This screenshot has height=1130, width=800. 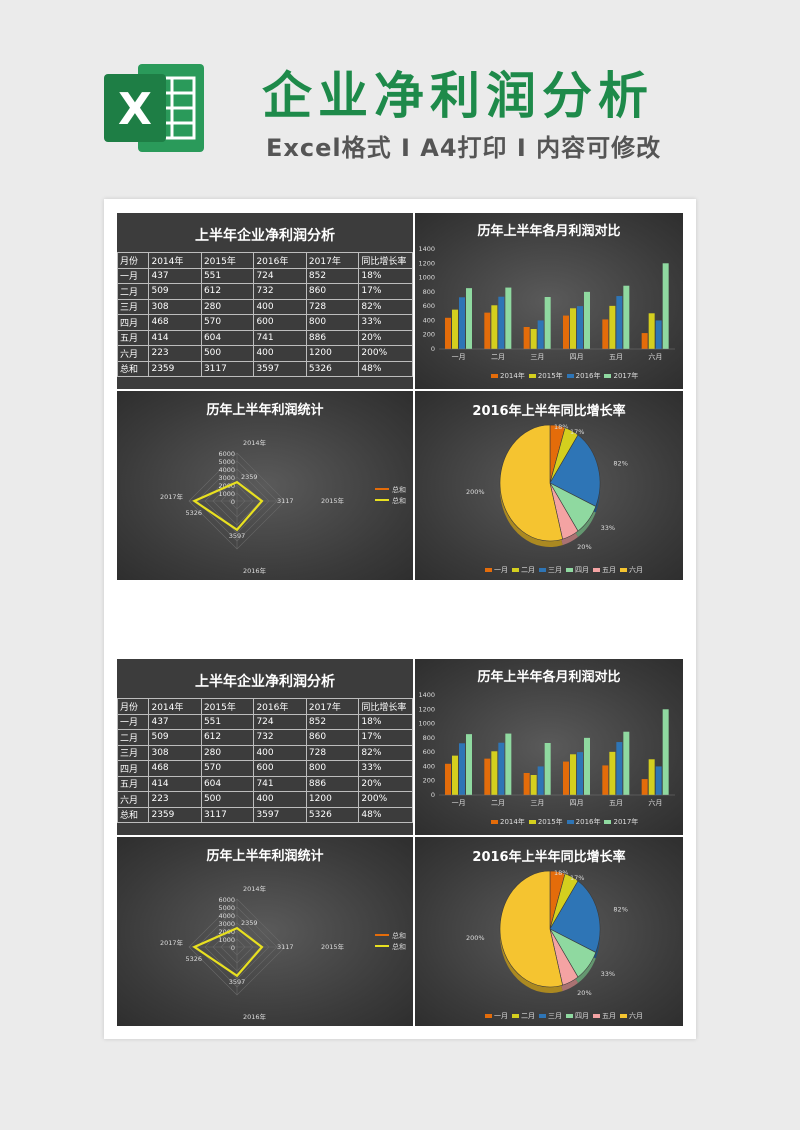 What do you see at coordinates (612, 327) in the screenshot?
I see `bar` at bounding box center [612, 327].